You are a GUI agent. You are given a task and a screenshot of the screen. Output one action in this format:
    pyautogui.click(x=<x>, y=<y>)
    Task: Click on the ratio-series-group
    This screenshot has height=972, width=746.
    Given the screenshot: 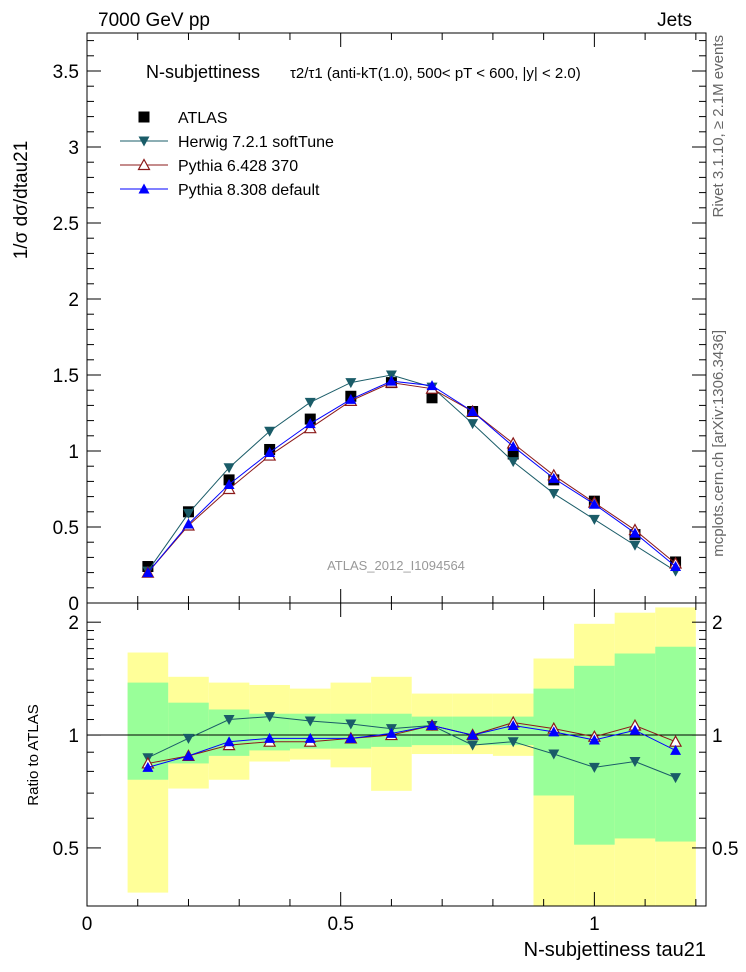 What is the action you would take?
    pyautogui.click(x=412, y=748)
    